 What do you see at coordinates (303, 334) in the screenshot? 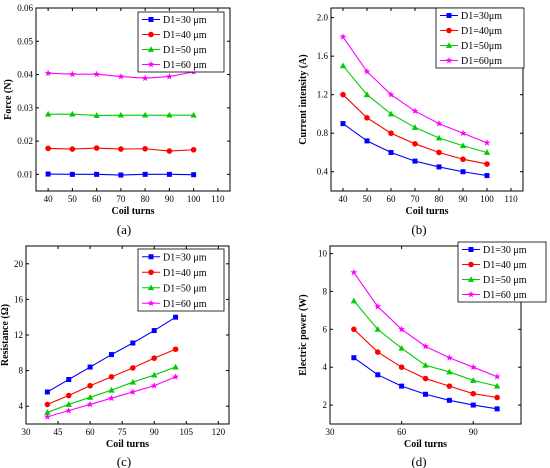
I see `y-axis-title: Electric power (W)` at bounding box center [303, 334].